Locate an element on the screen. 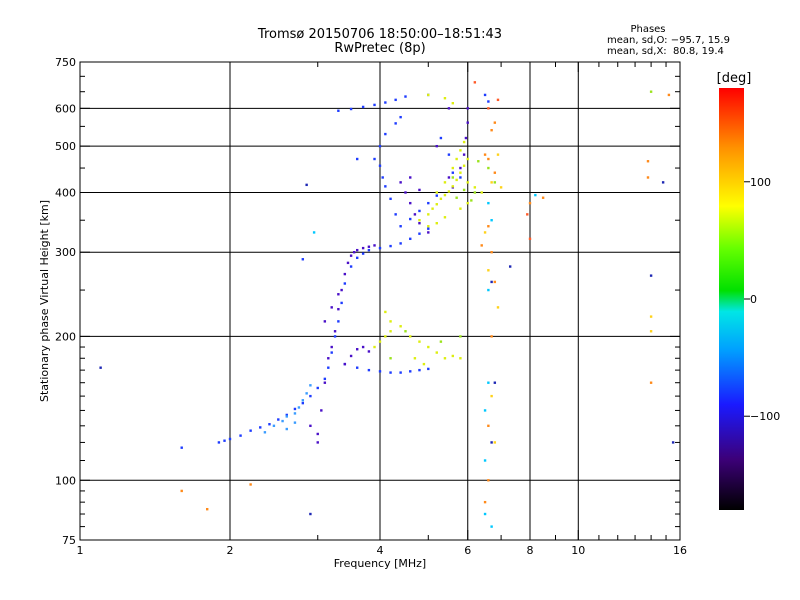  chart-title: Tromsø 20150706 18:50:00–18:51:43 is located at coordinates (380, 34).